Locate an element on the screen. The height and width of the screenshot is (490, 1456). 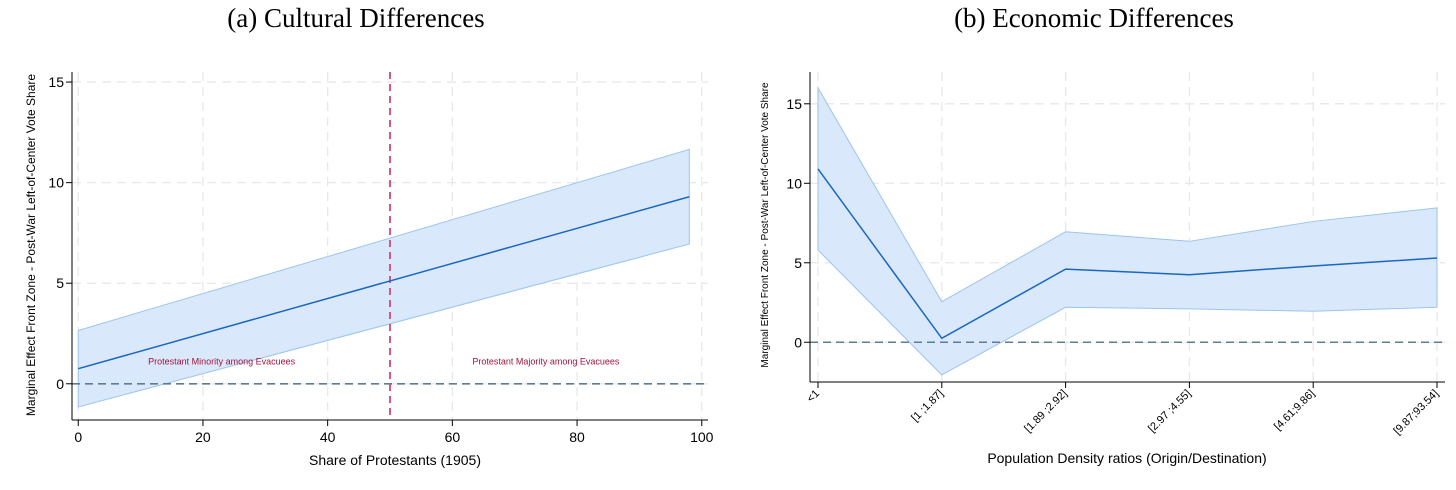
panel-a-x-tick-label: 100 is located at coordinates (702, 437).